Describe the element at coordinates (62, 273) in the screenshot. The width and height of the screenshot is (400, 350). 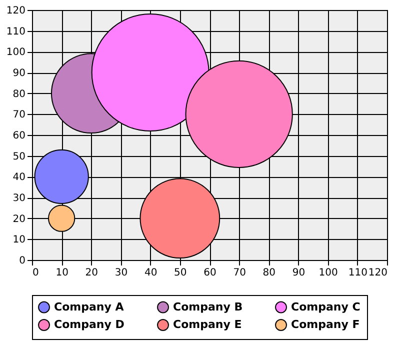
I see `x-tick-label: 10` at that location.